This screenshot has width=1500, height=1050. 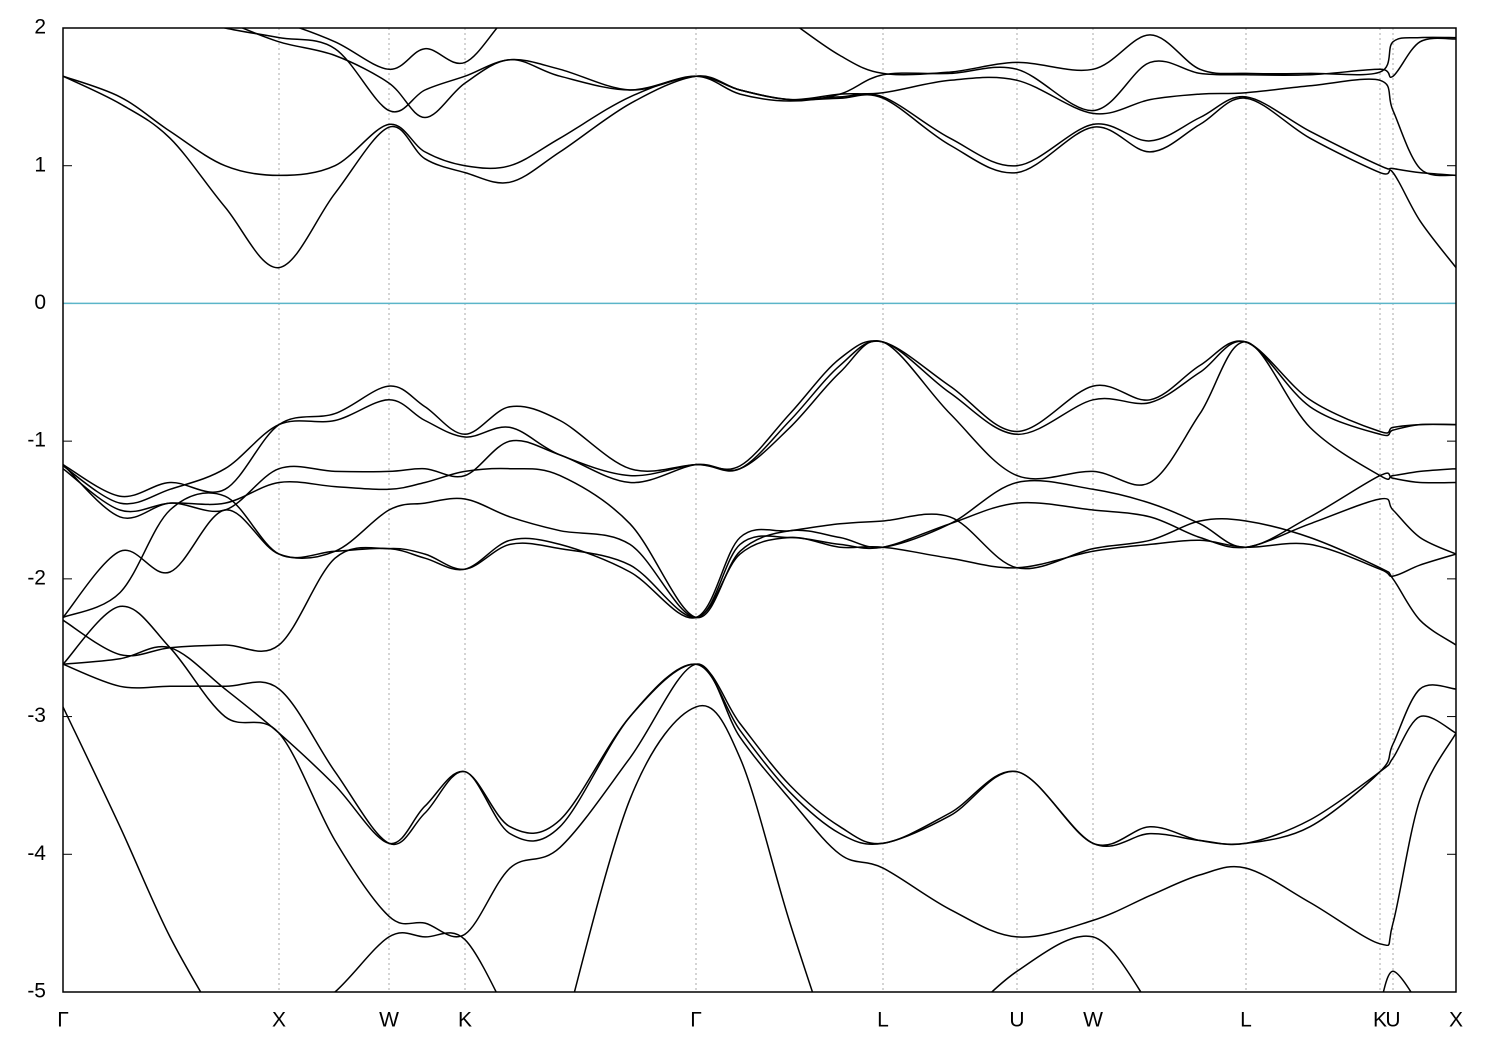 What do you see at coordinates (36, 715) in the screenshot?
I see `y-tick-label: -3` at bounding box center [36, 715].